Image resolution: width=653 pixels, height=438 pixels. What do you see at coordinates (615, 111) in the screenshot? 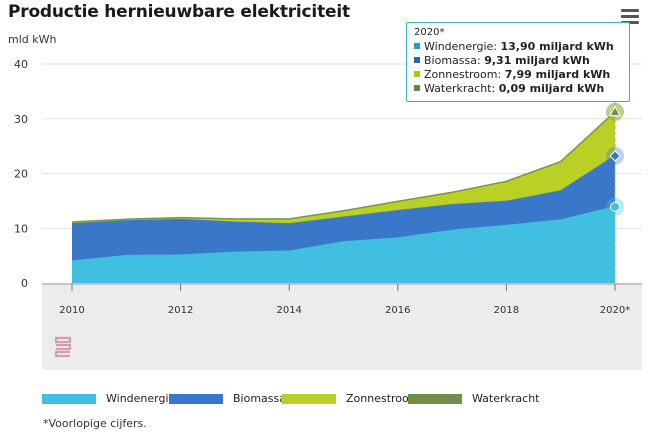
I see `marker-waterkracht` at bounding box center [615, 111].